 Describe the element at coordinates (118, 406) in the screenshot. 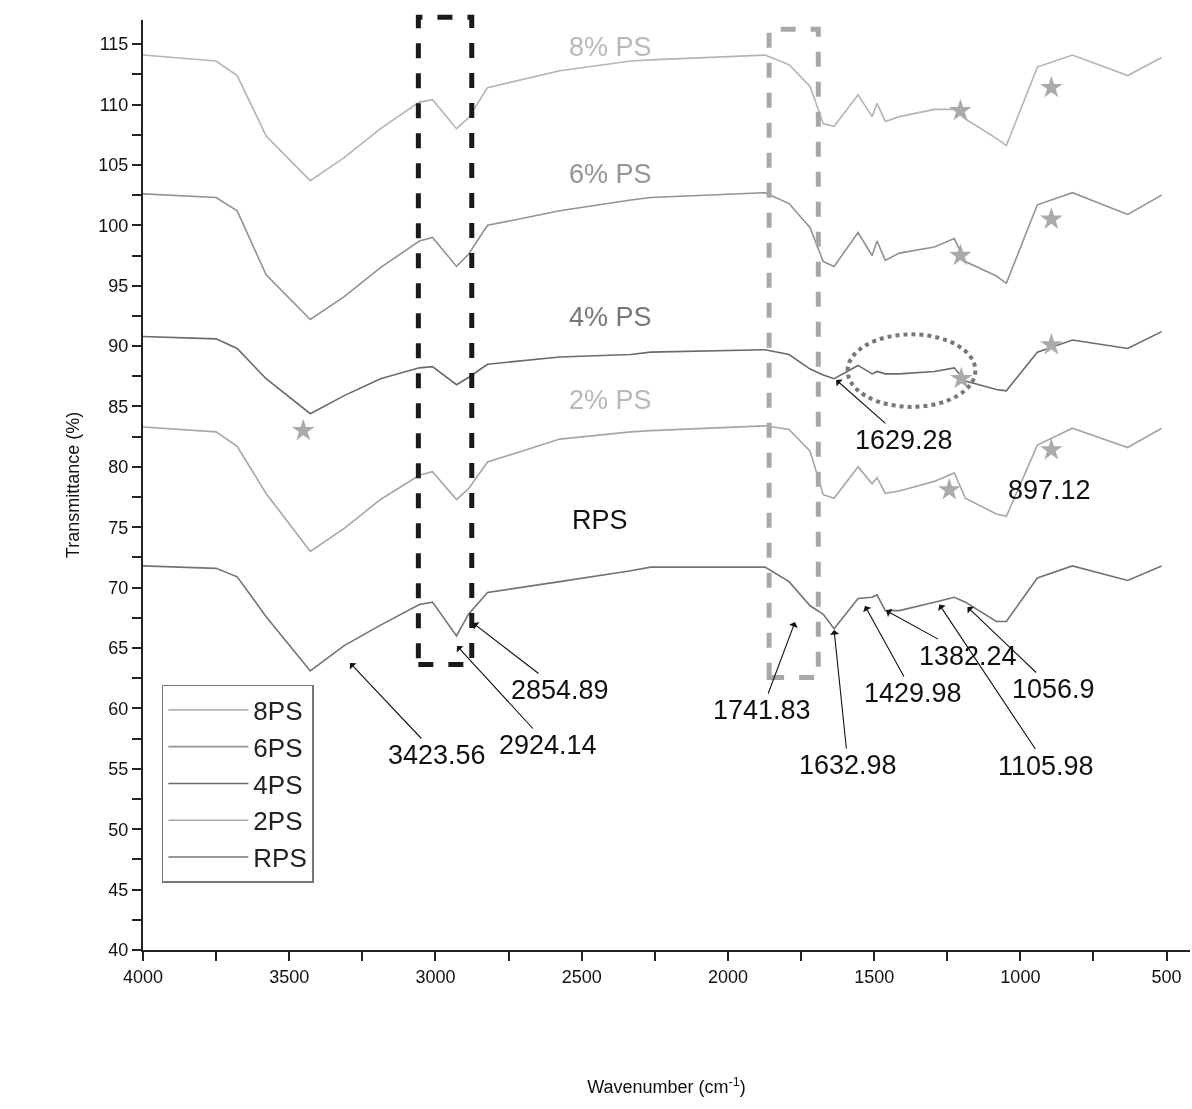

I see `y-tick-label: 85` at that location.